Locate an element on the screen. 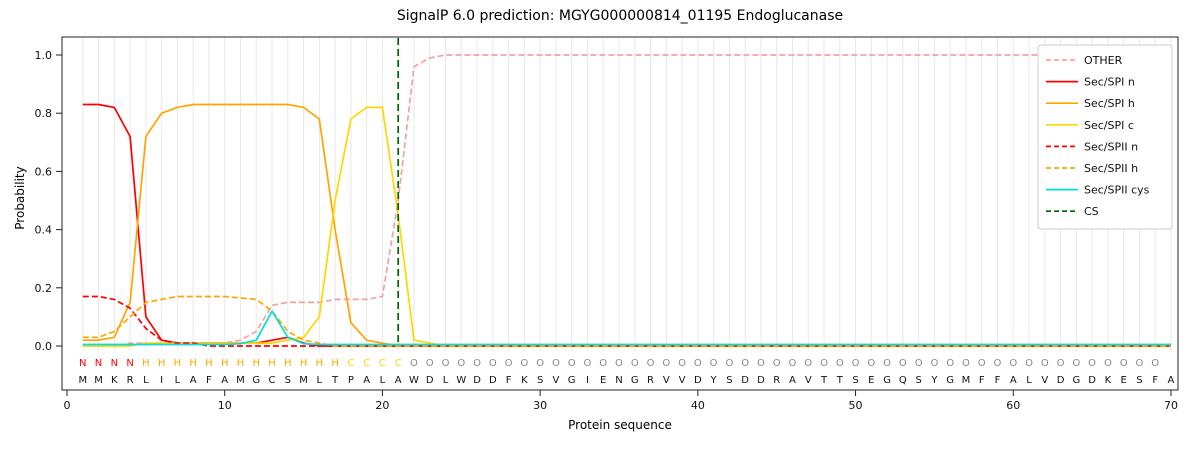 Image resolution: width=1200 pixels, height=450 pixels. x-tick-label: 10 is located at coordinates (225, 405).